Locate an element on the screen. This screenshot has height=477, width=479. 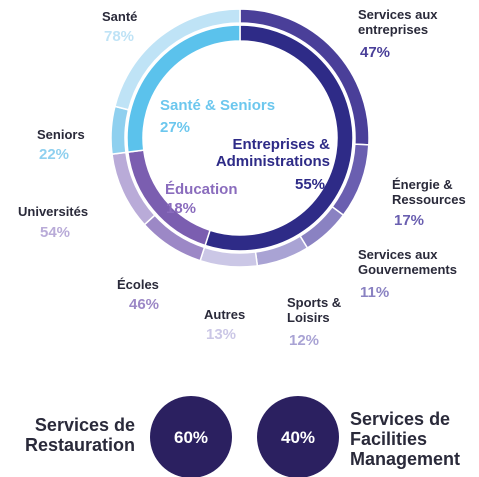
share-value: 40% is located at coordinates (298, 437).